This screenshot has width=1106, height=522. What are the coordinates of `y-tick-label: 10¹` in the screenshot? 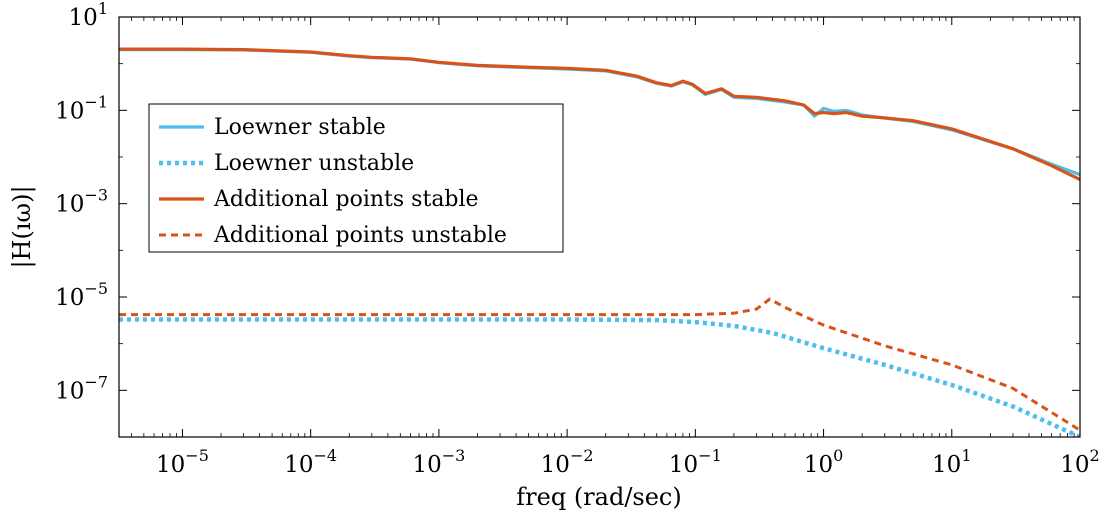 It's located at (88, 15).